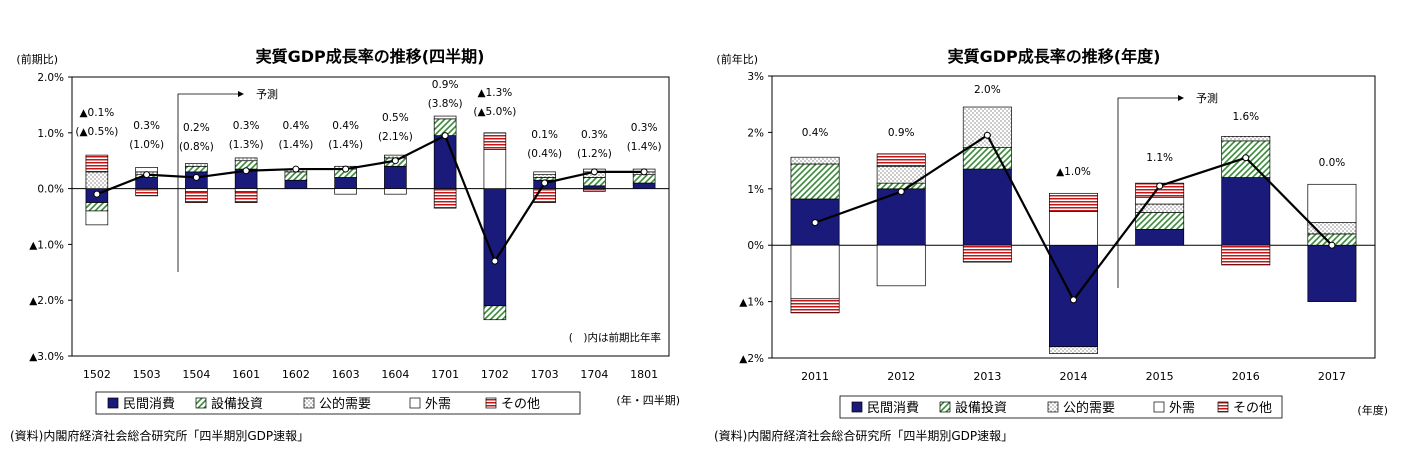 Image resolution: width=1408 pixels, height=466 pixels. What do you see at coordinates (296, 374) in the screenshot?
I see `x-tick-label: 1602` at bounding box center [296, 374].